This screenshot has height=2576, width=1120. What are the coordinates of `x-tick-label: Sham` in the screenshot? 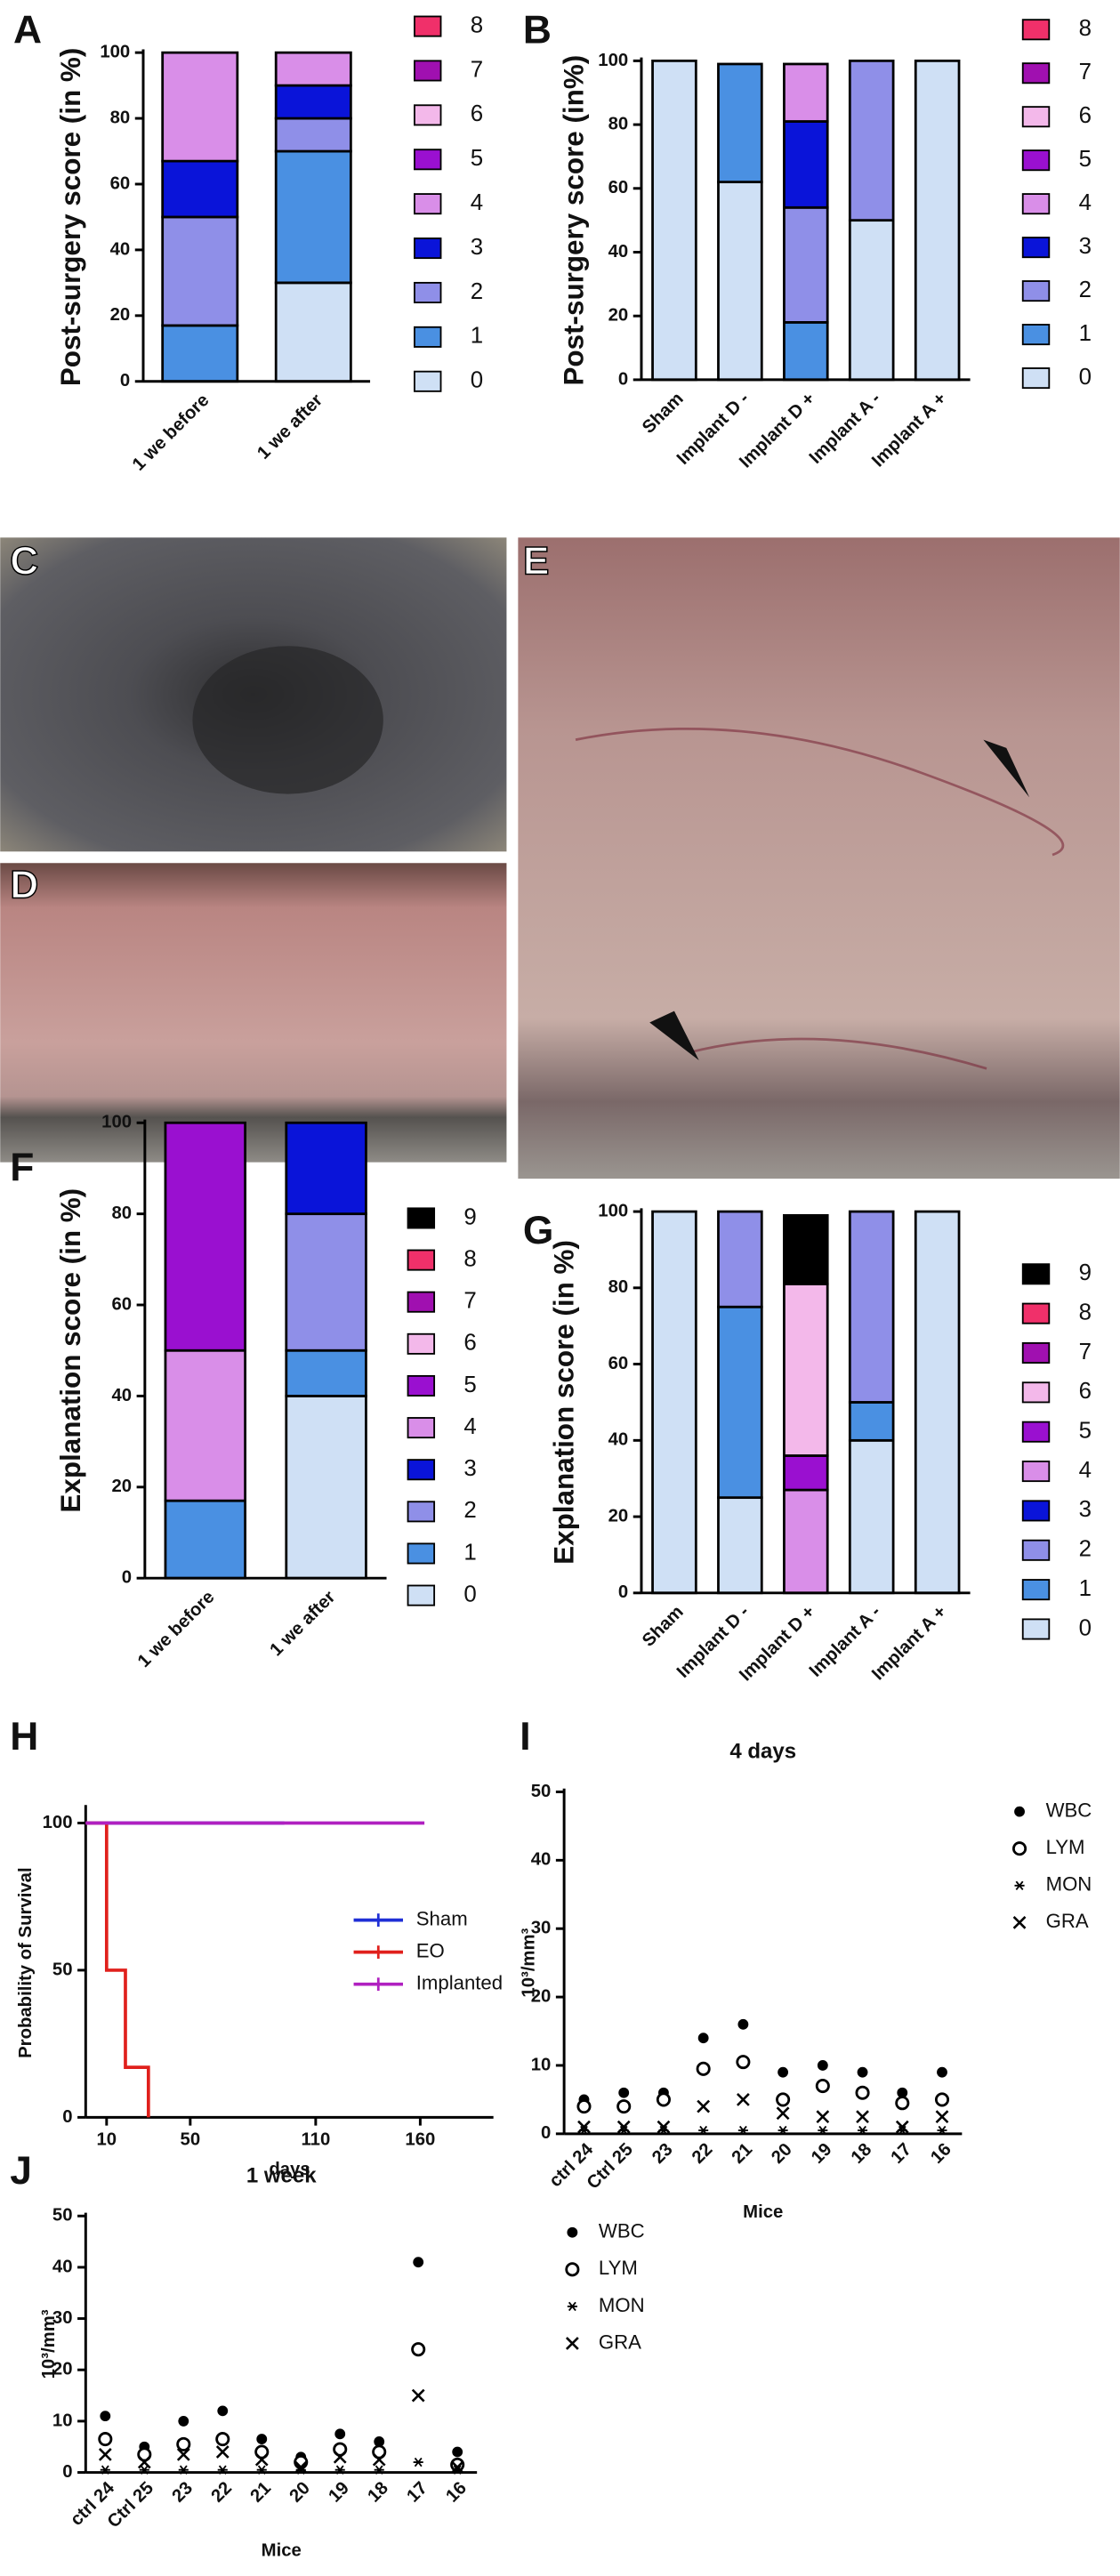 It's located at (663, 413).